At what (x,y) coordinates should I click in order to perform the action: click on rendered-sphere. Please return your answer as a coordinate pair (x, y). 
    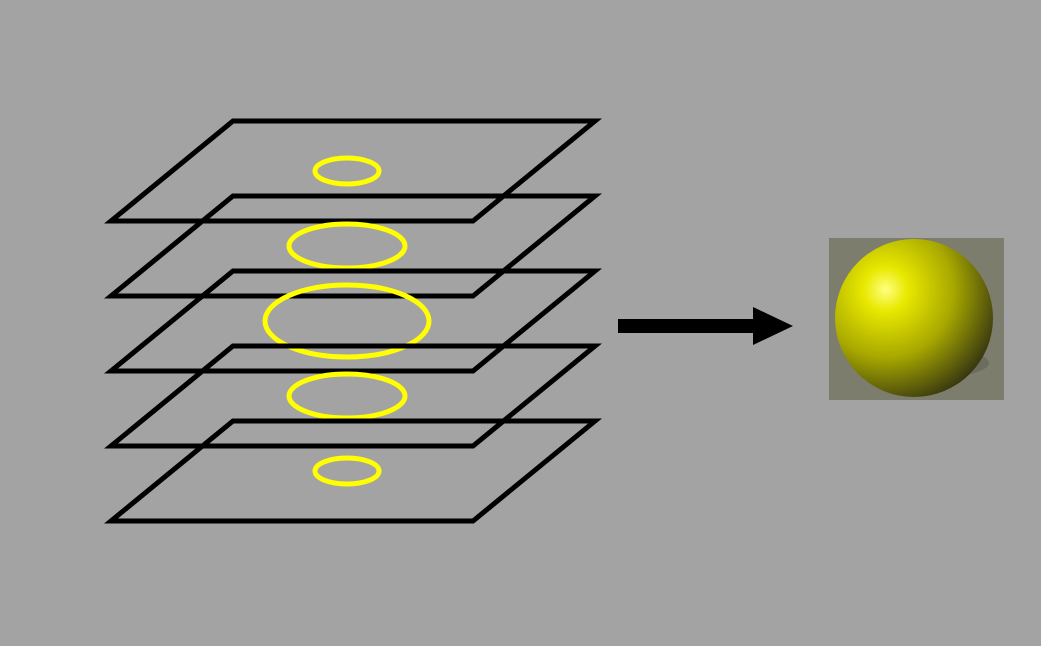
    Looking at the image, I should click on (916, 319).